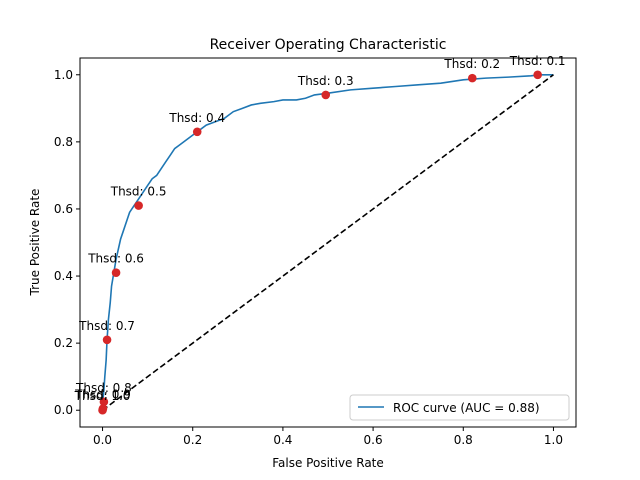 This screenshot has width=640, height=480. Describe the element at coordinates (63, 209) in the screenshot. I see `y-tick-label: 0.6` at that location.